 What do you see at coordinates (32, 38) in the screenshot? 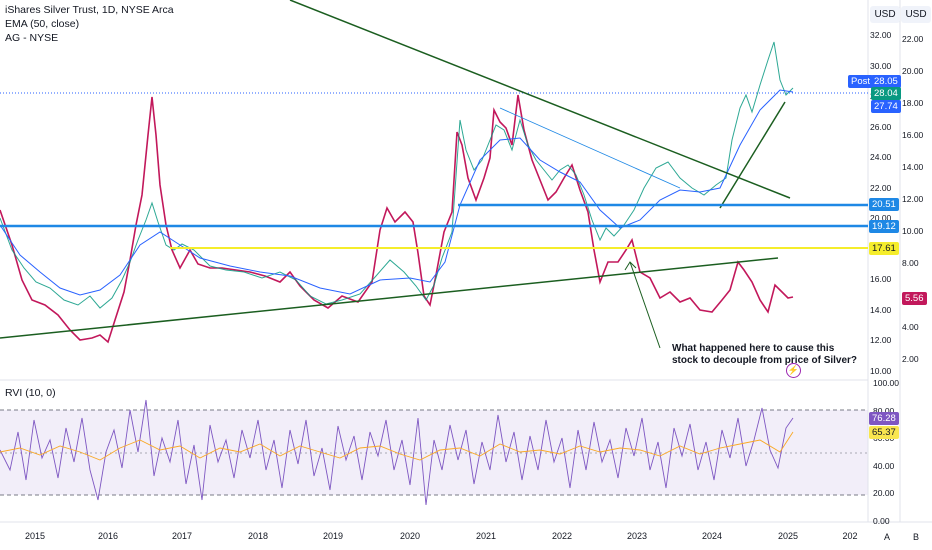
I see `compare-legend: AG - NYSE` at bounding box center [32, 38].